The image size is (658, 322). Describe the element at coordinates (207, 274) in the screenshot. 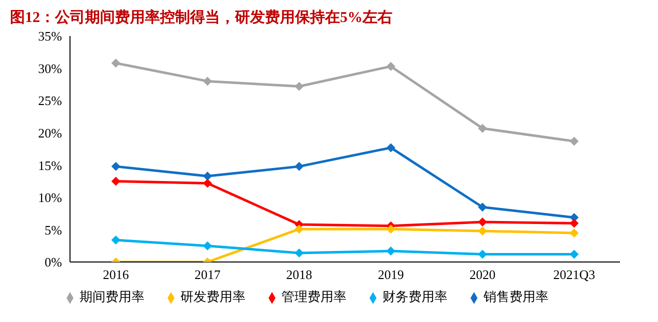

I see `x-tick-label: 2017` at that location.